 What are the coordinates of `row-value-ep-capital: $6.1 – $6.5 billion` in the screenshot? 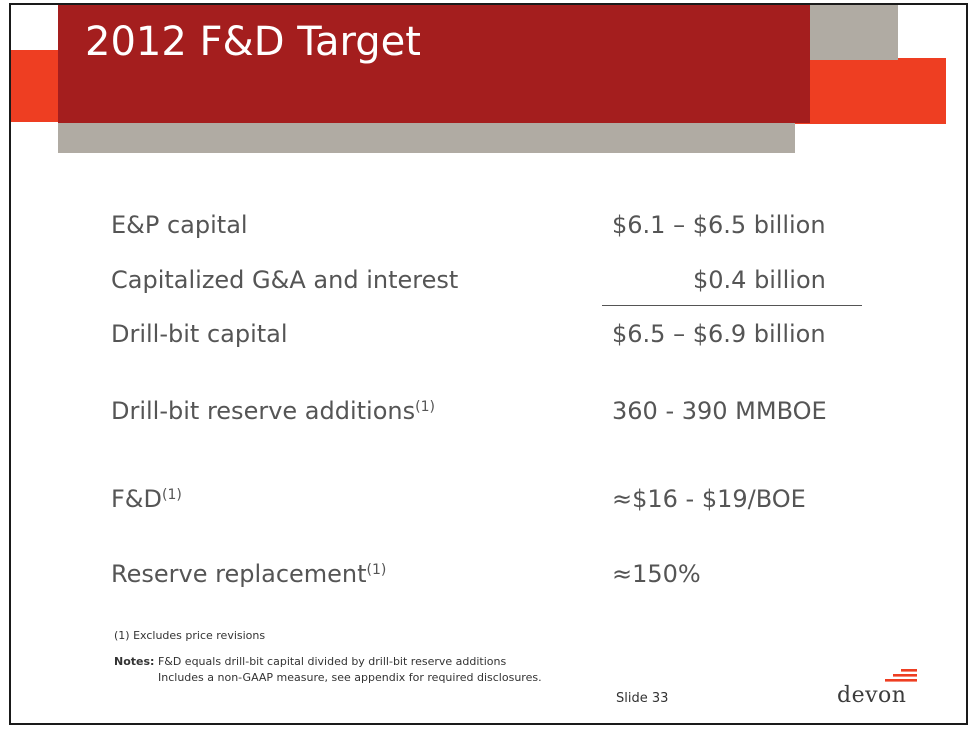 It's located at (719, 225).